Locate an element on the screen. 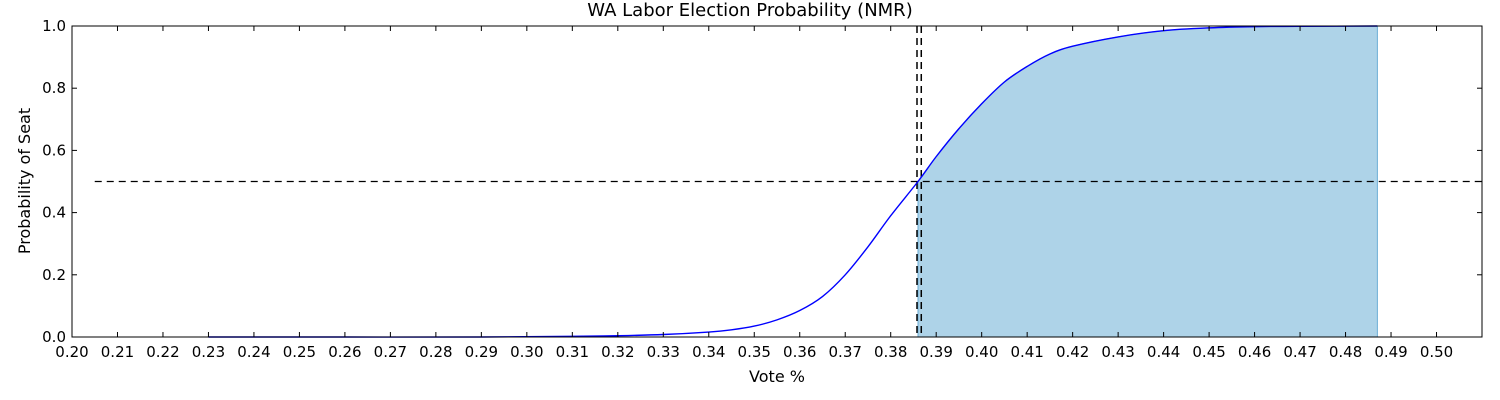 This screenshot has width=1500, height=400. x-tick-label: 0.34 is located at coordinates (708, 352).